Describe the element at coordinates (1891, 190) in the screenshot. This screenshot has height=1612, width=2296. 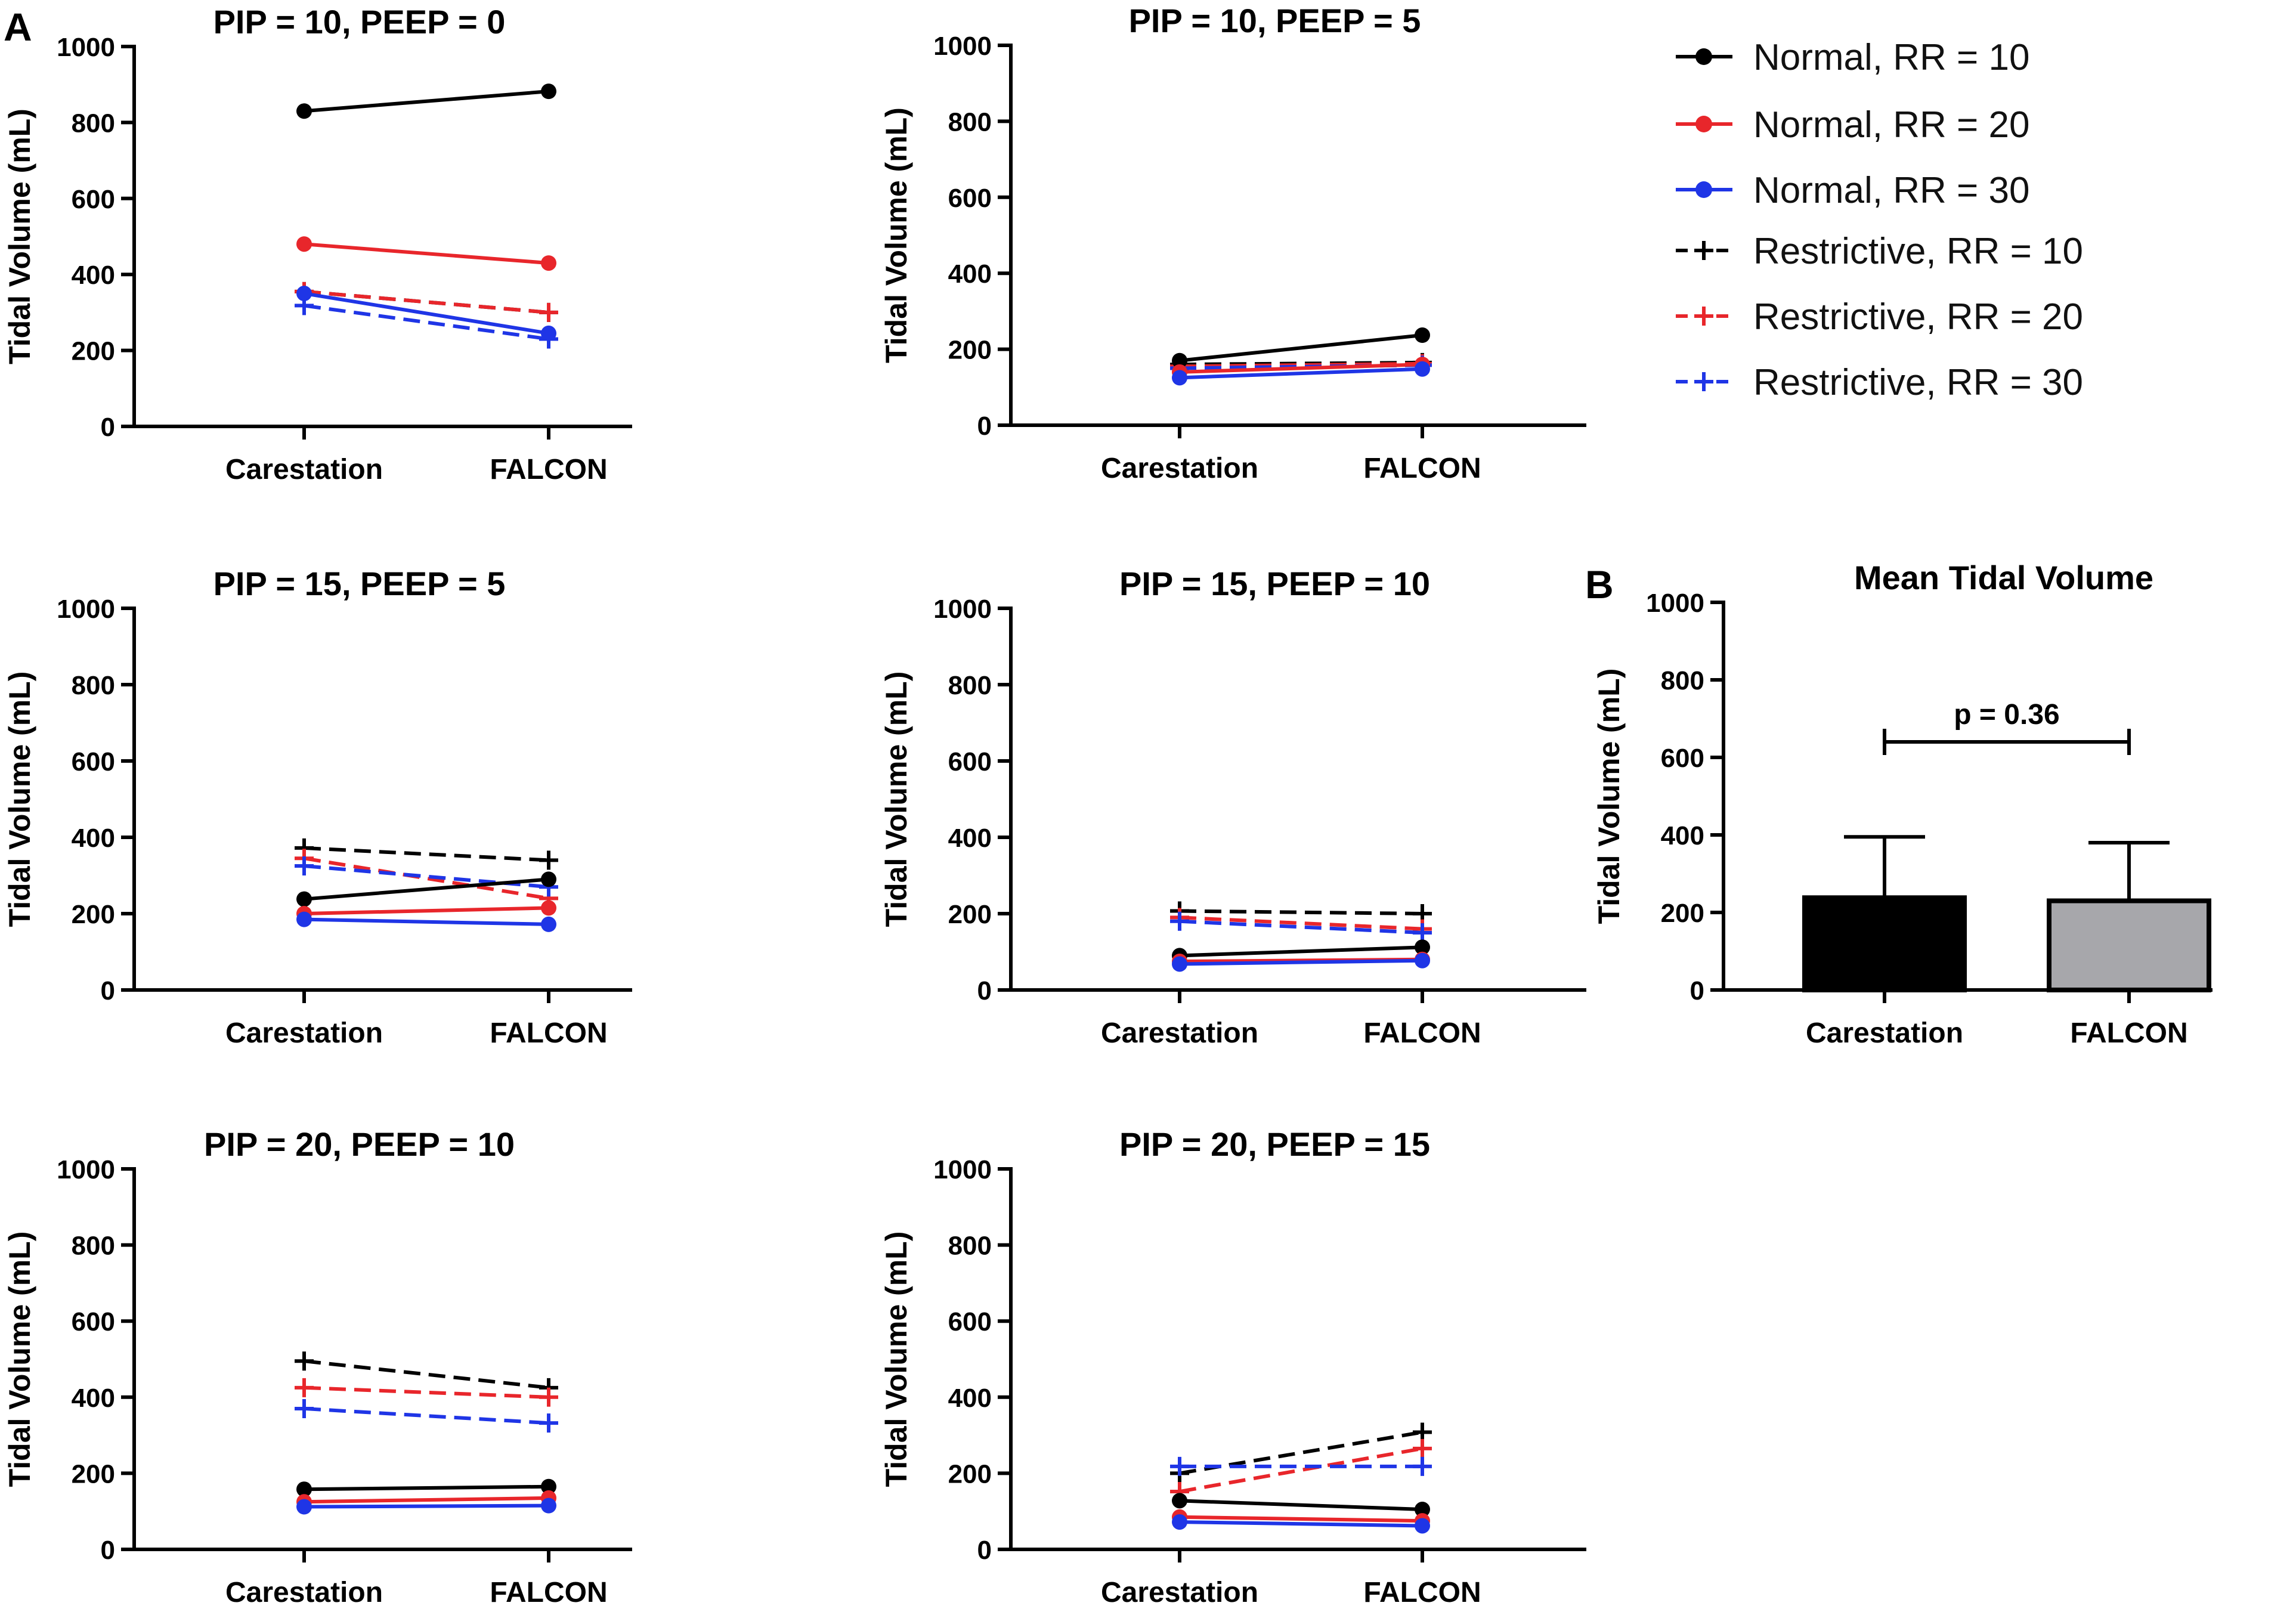
I see `legend-label: Normal, RR = 30` at that location.